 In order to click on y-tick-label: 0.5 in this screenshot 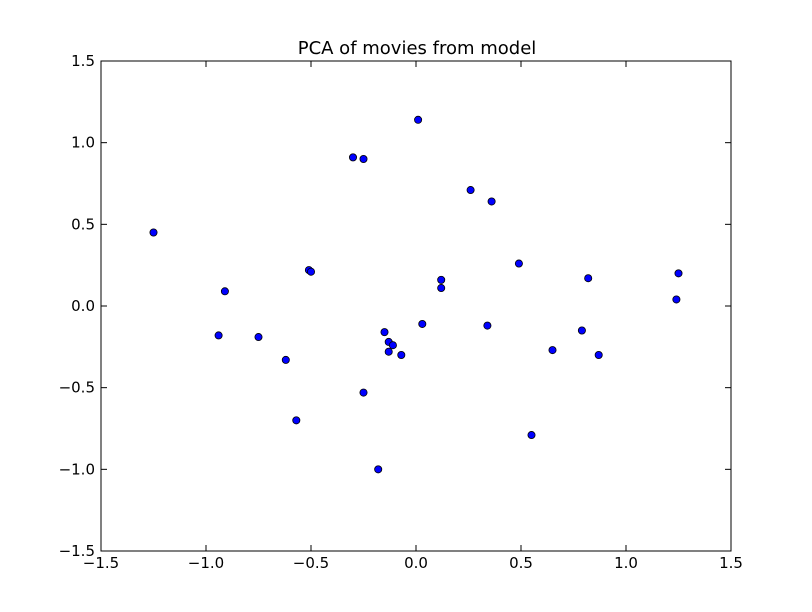, I will do `click(83, 224)`.